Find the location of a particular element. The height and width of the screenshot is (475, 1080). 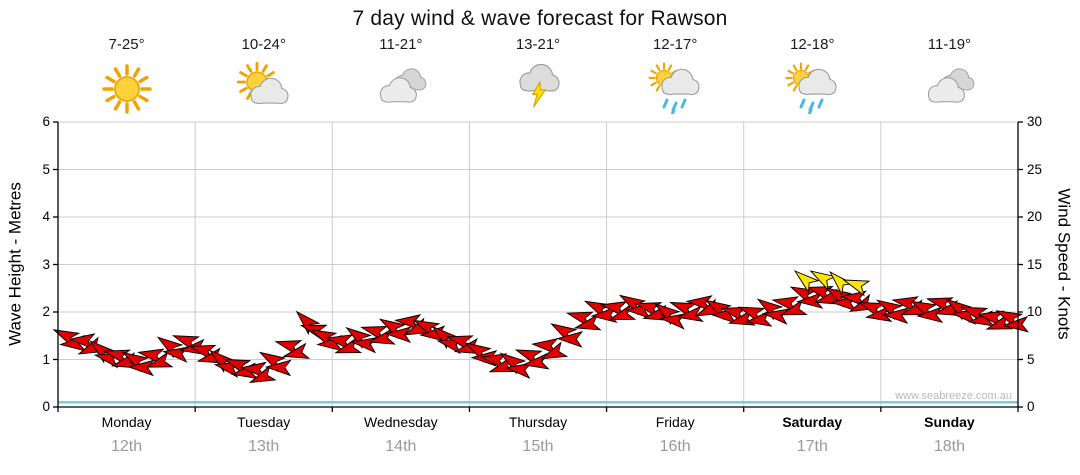

page-title: 7 day wind & wave forecast for Rawson is located at coordinates (540, 18).